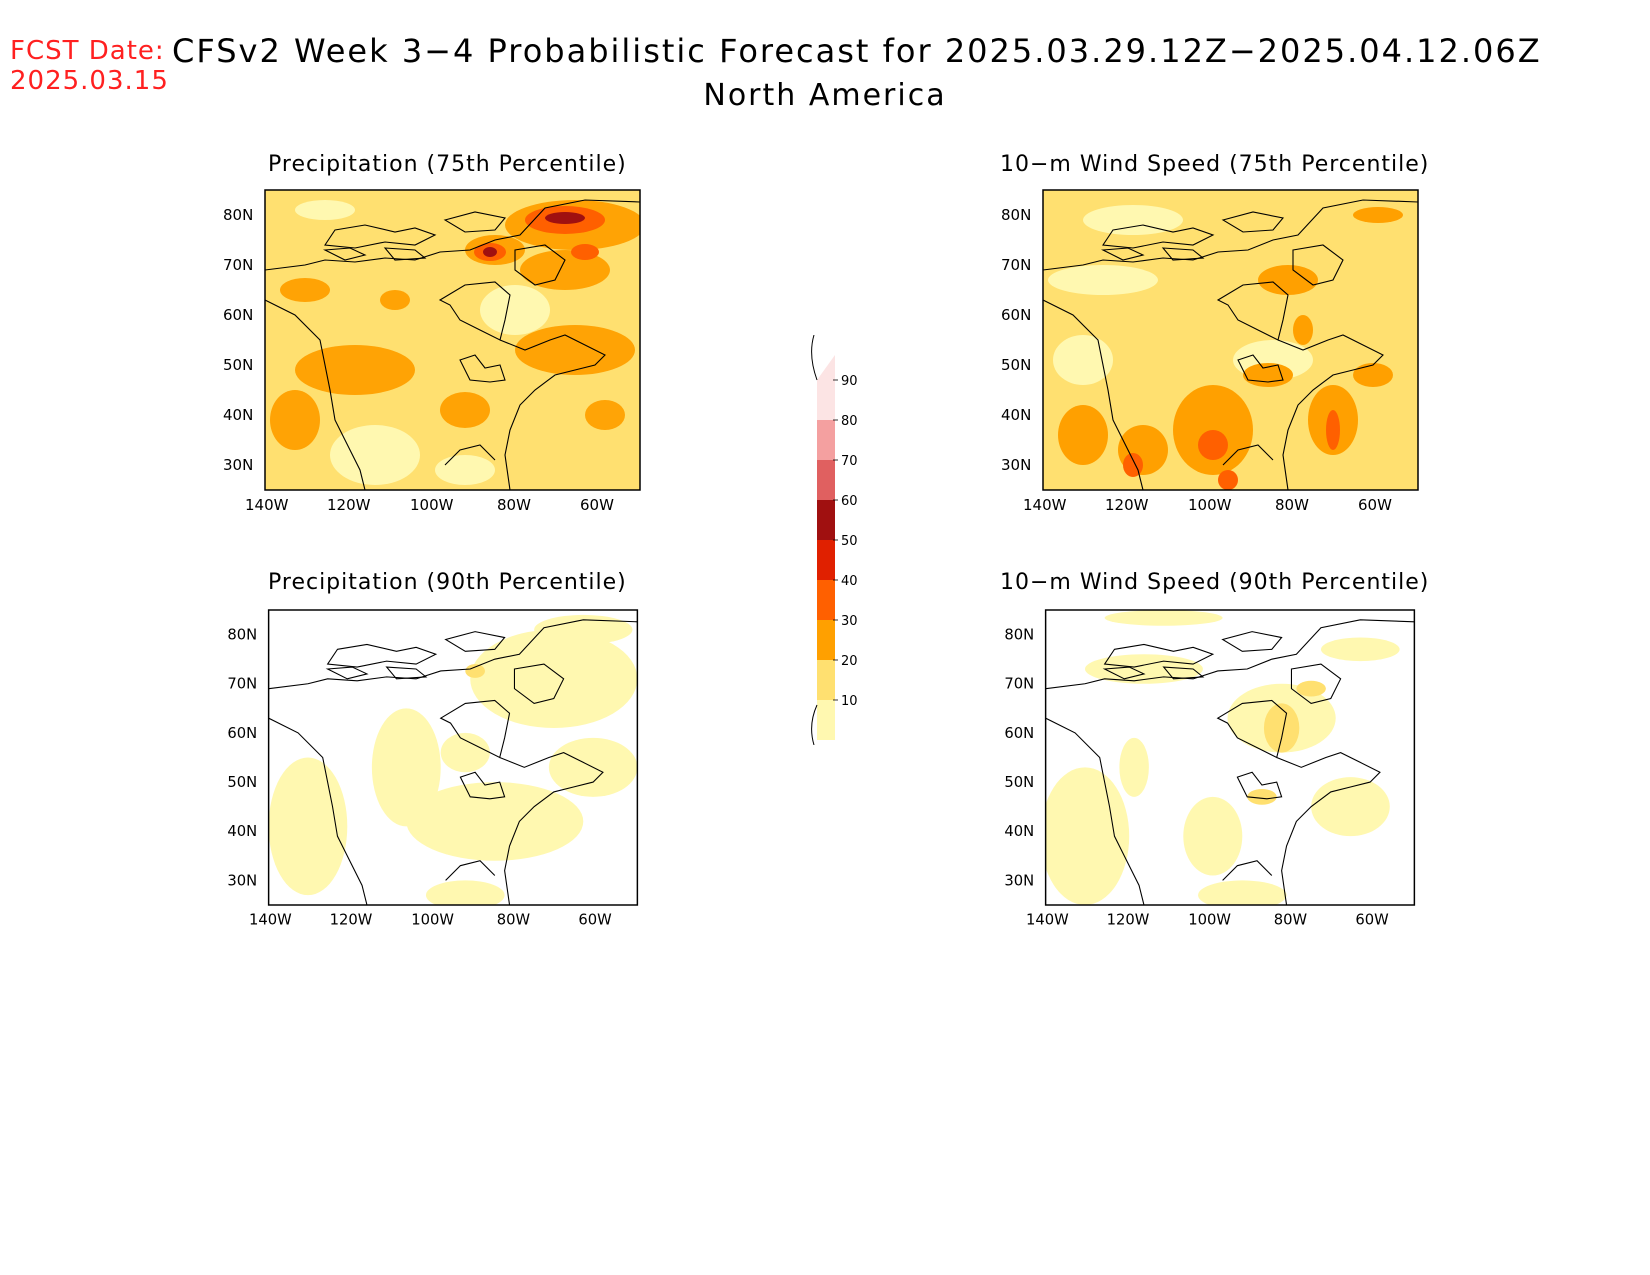 The image size is (1650, 1275). Describe the element at coordinates (422, 342) in the screenshot. I see `prob-contours-low` at that location.